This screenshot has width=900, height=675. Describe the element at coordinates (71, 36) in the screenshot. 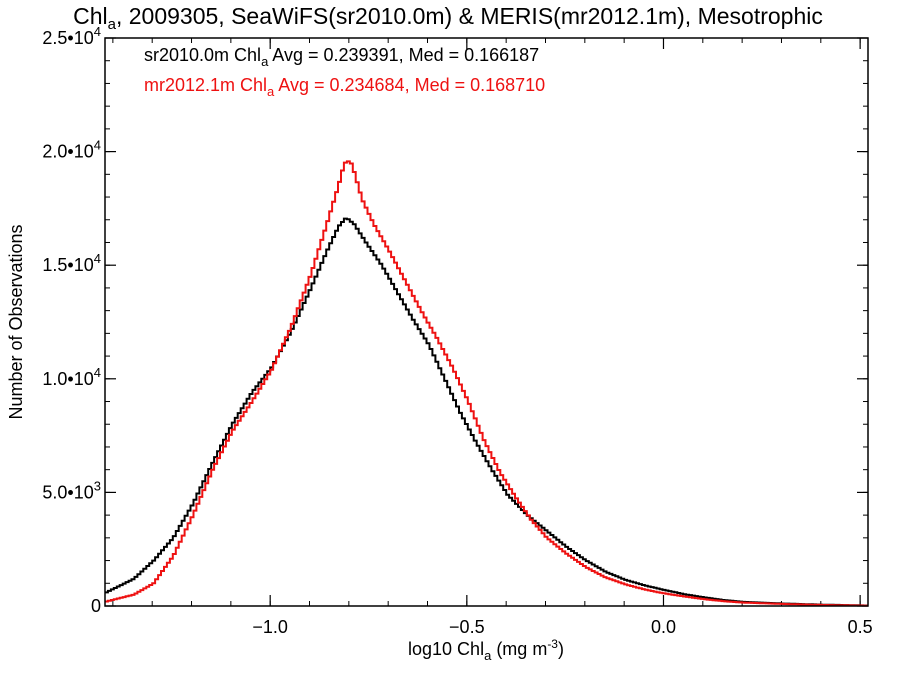

I see `y-tick-label: 2.5•104` at that location.